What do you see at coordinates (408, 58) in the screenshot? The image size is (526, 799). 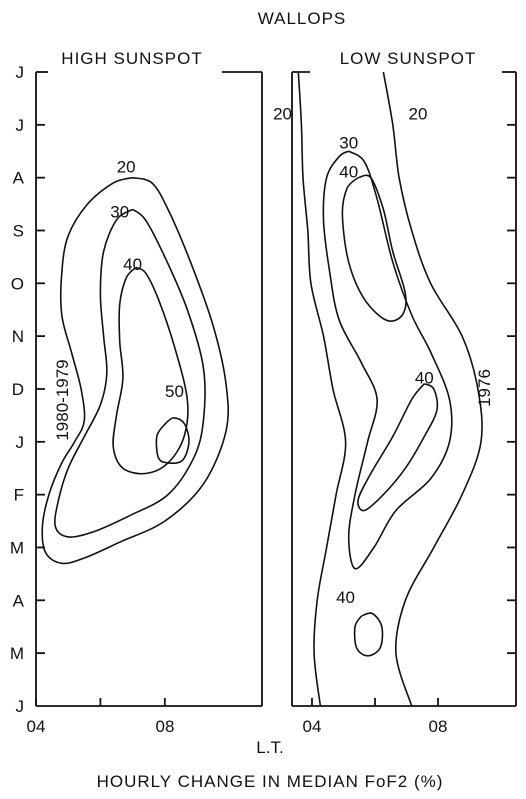 I see `panel-title-low-sunspot: LOW SUNSPOT` at bounding box center [408, 58].